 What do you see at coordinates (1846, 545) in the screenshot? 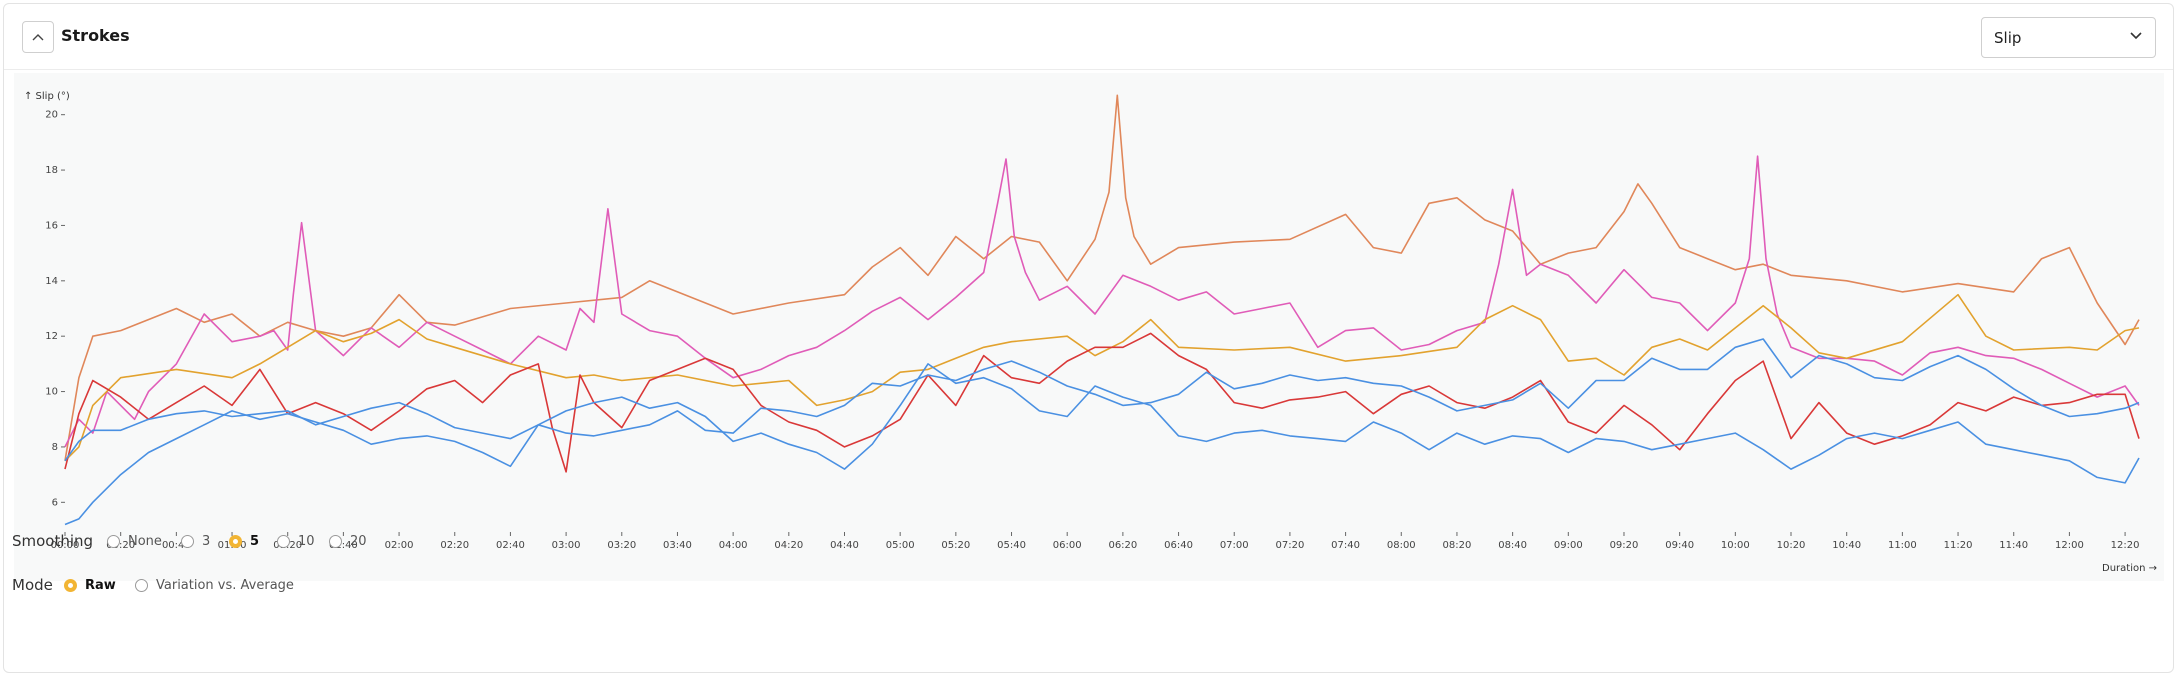
I see `x-tick-label: 10:40` at bounding box center [1846, 545].